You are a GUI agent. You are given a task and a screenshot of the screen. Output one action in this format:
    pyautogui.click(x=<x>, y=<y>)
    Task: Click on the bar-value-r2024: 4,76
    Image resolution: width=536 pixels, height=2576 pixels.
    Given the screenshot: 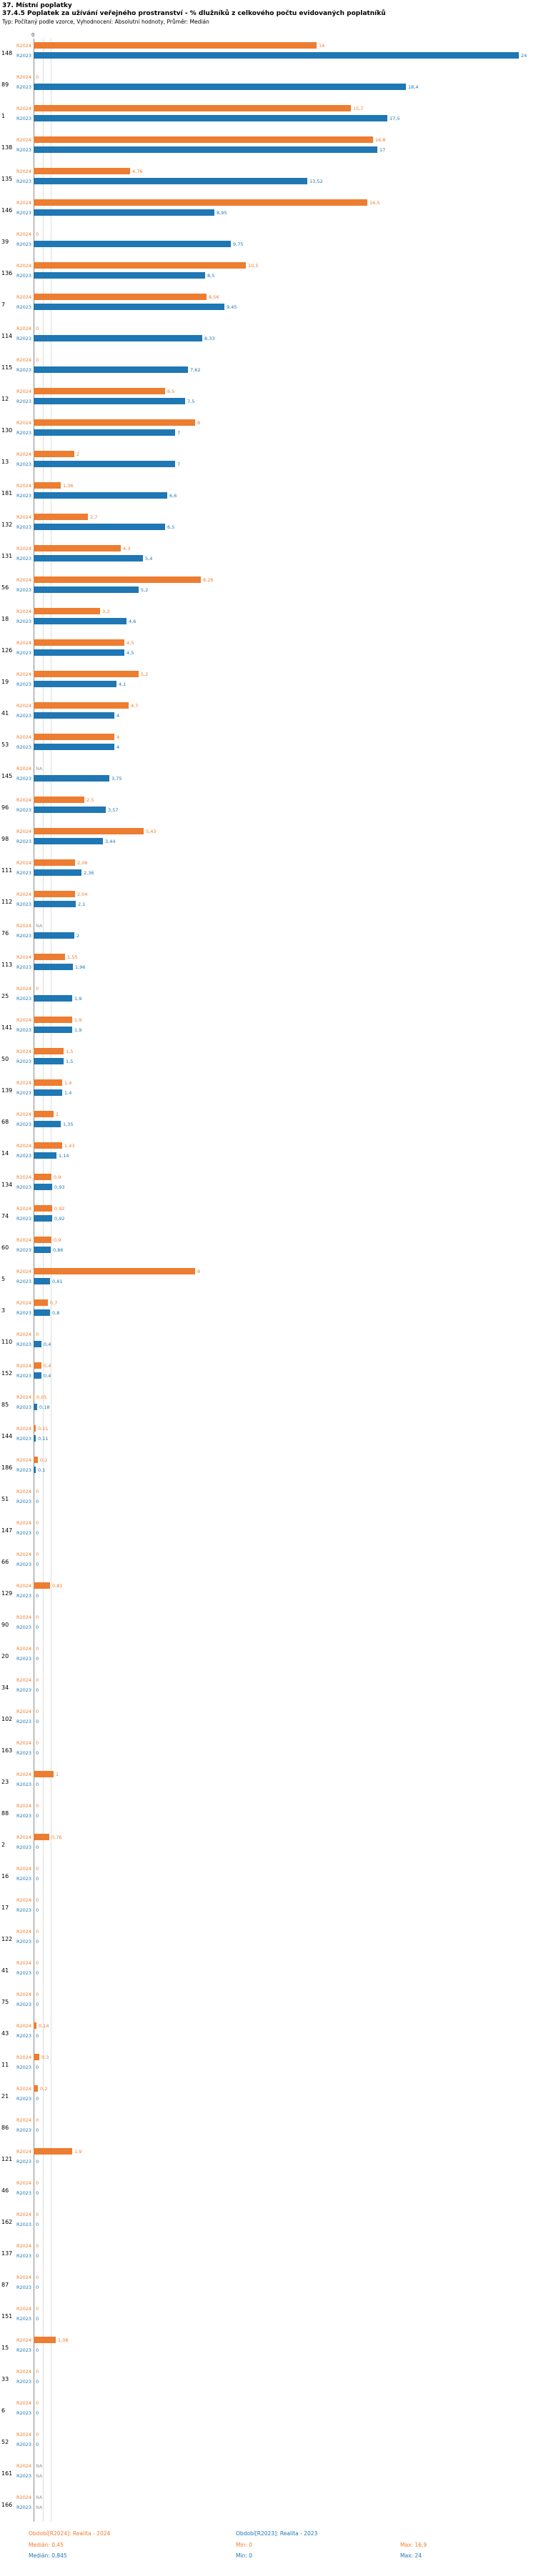 What is the action you would take?
    pyautogui.click(x=137, y=172)
    